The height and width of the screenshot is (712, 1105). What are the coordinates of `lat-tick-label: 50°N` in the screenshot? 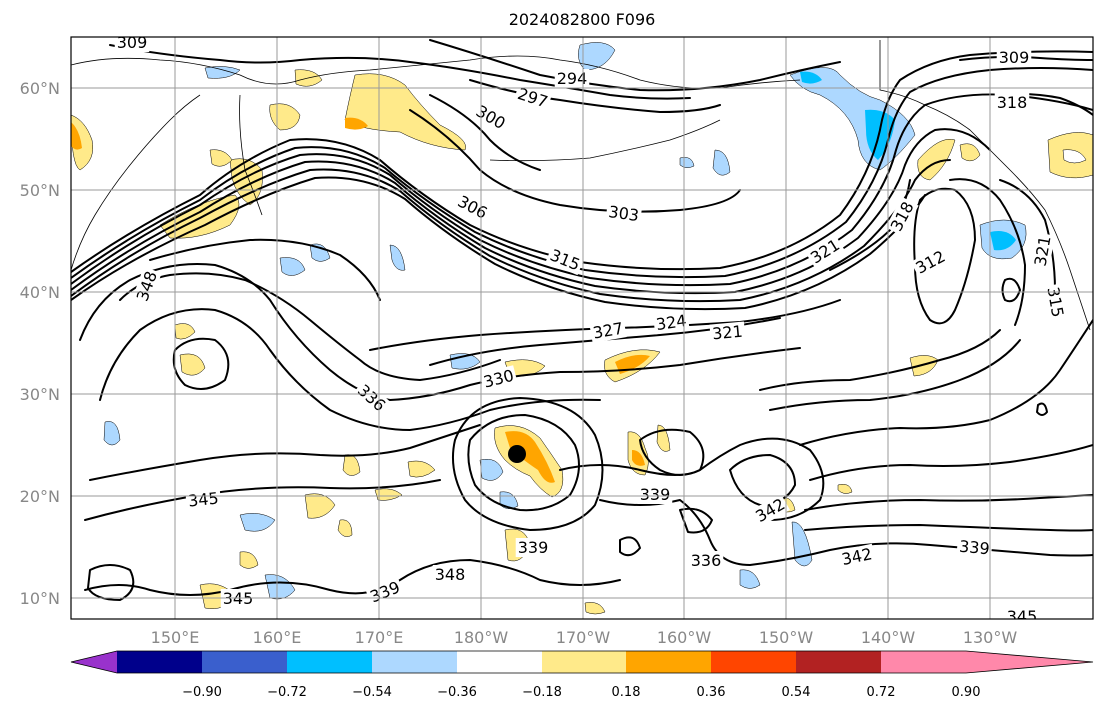 It's located at (40, 190).